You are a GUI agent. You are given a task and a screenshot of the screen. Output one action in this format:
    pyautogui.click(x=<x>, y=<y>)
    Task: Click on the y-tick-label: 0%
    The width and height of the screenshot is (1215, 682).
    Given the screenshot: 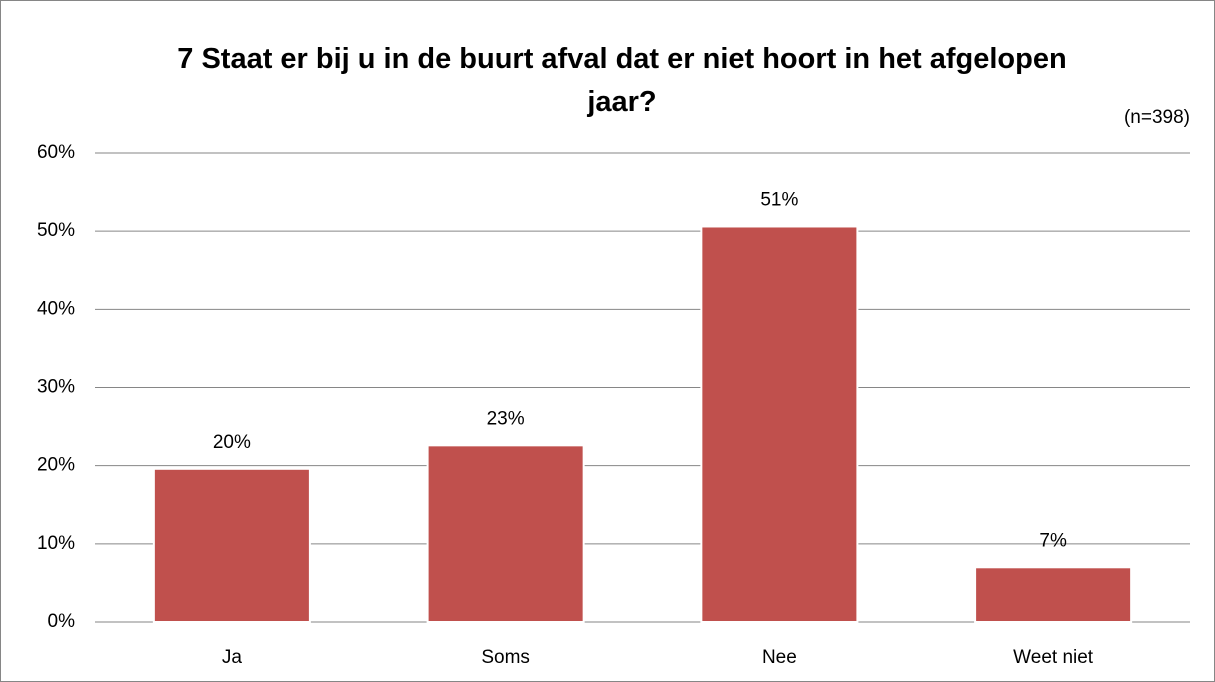 What is the action you would take?
    pyautogui.click(x=62, y=621)
    